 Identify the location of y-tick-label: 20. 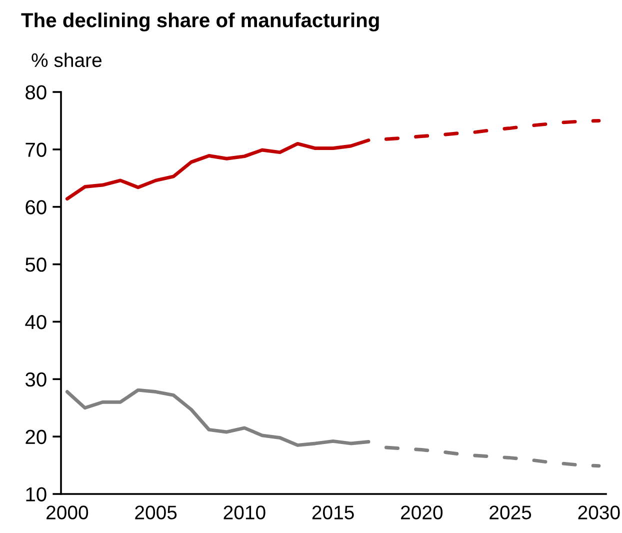
(36, 437).